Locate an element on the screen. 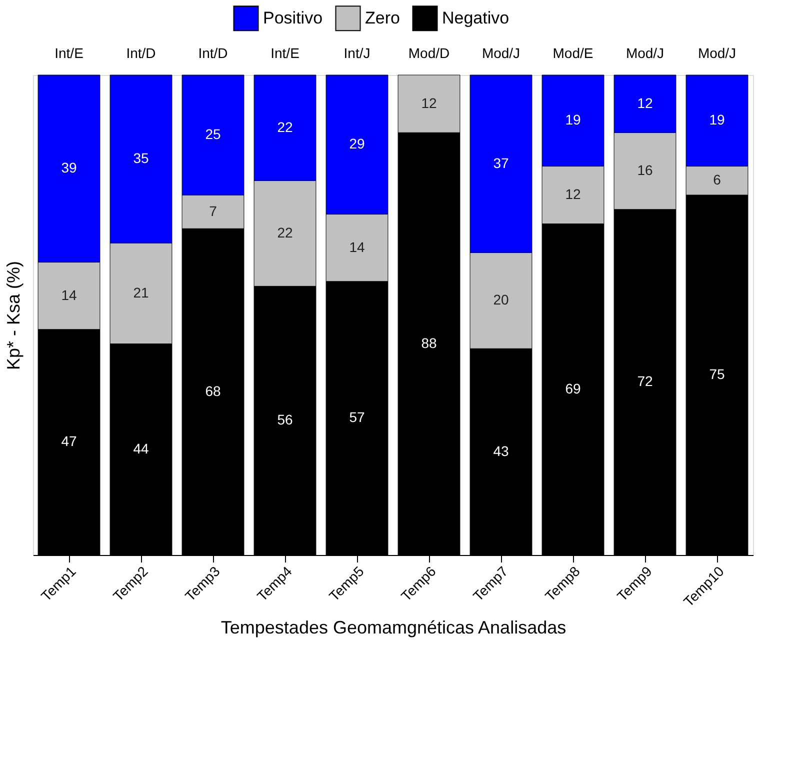 The image size is (807, 758). data-label: 75 is located at coordinates (717, 374).